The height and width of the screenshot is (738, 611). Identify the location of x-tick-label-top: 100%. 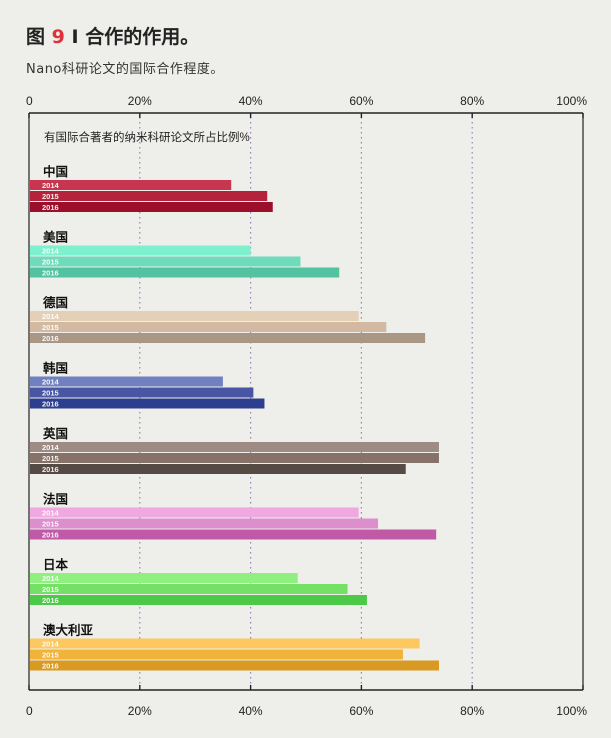
(571, 101).